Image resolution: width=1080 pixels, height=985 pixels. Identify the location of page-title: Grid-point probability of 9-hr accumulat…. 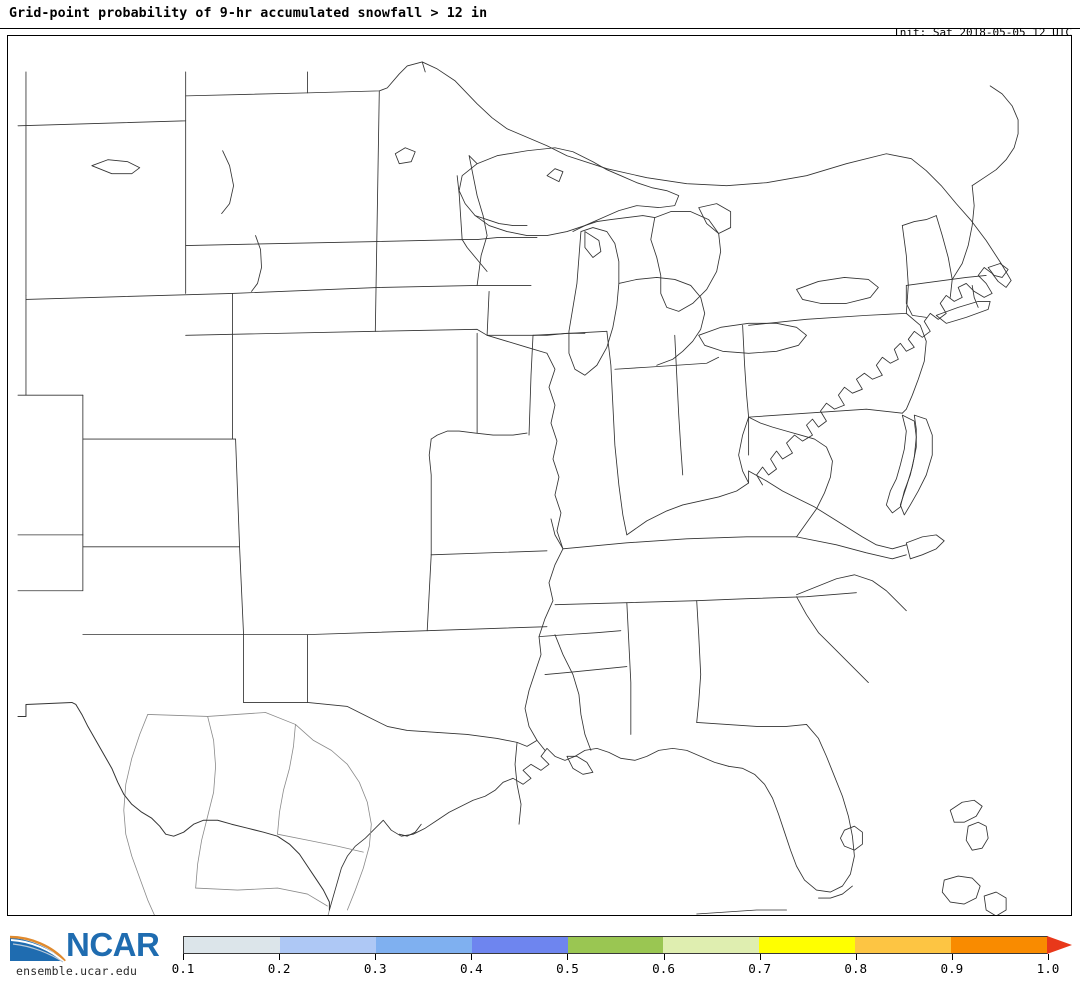
(248, 13).